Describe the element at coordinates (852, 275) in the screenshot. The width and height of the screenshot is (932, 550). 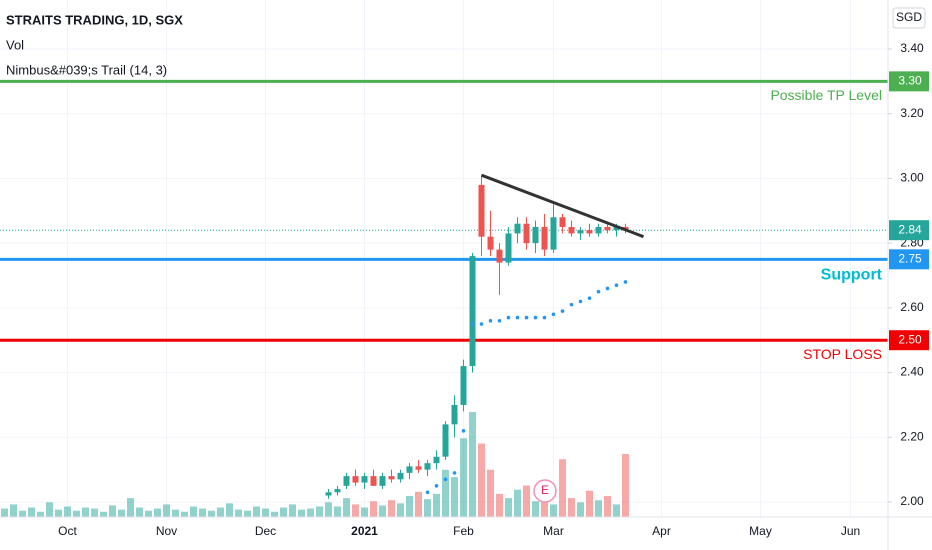
I see `level-label: Support` at that location.